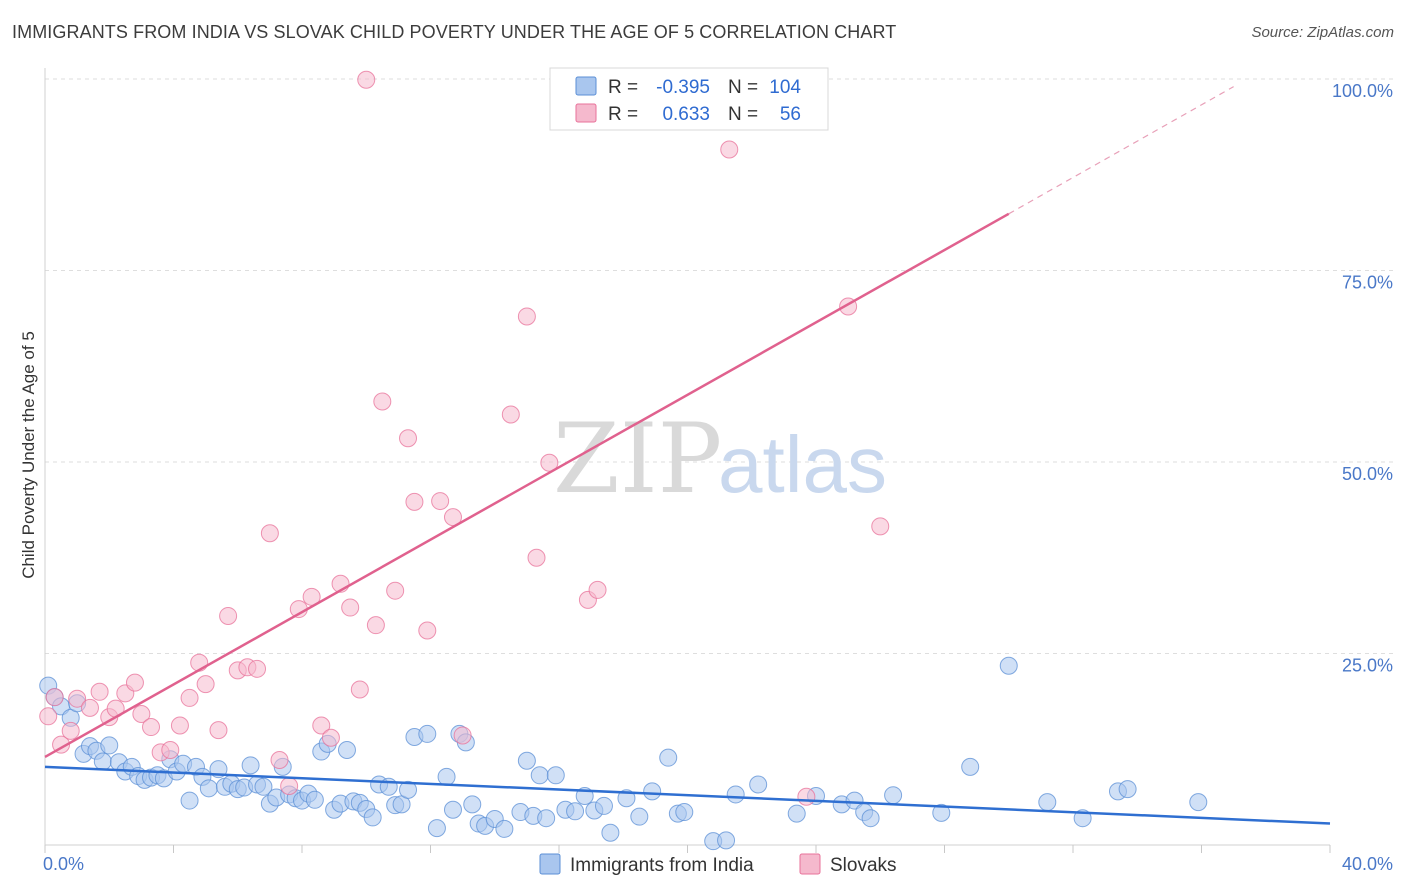  What do you see at coordinates (790, 114) in the screenshot?
I see `legend-n-value-1: 56` at bounding box center [790, 114].